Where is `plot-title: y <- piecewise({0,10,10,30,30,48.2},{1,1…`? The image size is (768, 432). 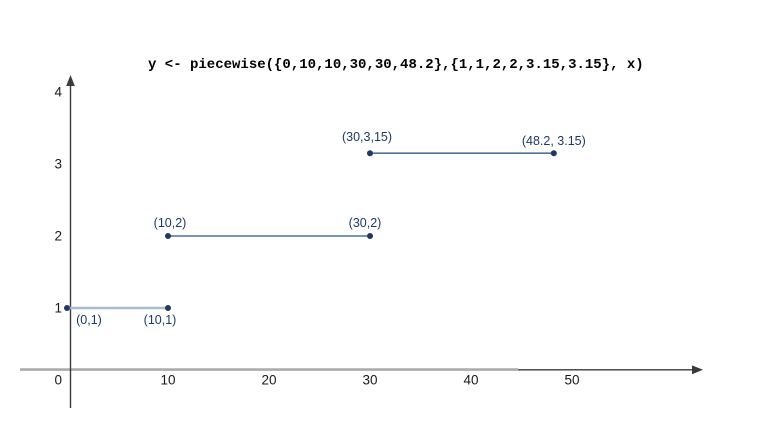
plot-title: y <- piecewise({0,10,10,30,30,48.2},{1,1… is located at coordinates (396, 65).